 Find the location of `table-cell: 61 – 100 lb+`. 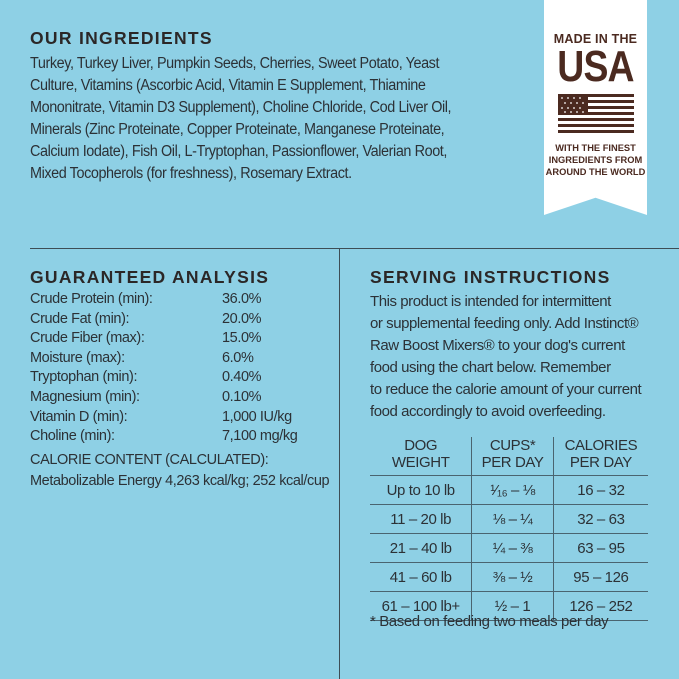

table-cell: 61 – 100 lb+ is located at coordinates (421, 606).